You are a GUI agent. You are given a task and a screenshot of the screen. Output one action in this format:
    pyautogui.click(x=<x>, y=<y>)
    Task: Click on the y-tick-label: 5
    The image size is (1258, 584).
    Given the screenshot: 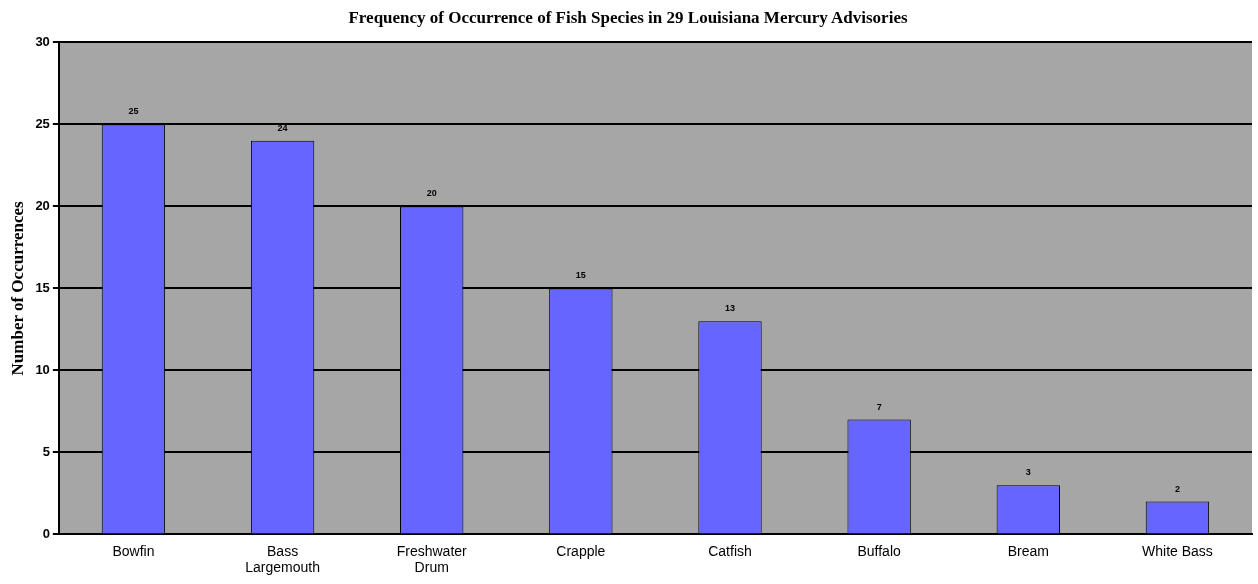 What is the action you would take?
    pyautogui.click(x=46, y=451)
    